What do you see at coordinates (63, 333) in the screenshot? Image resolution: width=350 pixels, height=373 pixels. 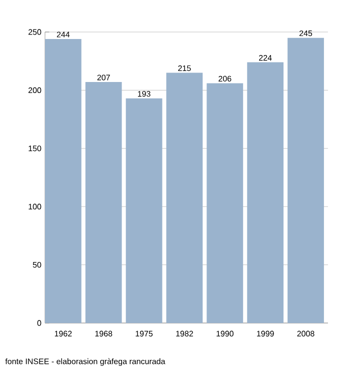 I see `x-tick-label: 1962` at bounding box center [63, 333].